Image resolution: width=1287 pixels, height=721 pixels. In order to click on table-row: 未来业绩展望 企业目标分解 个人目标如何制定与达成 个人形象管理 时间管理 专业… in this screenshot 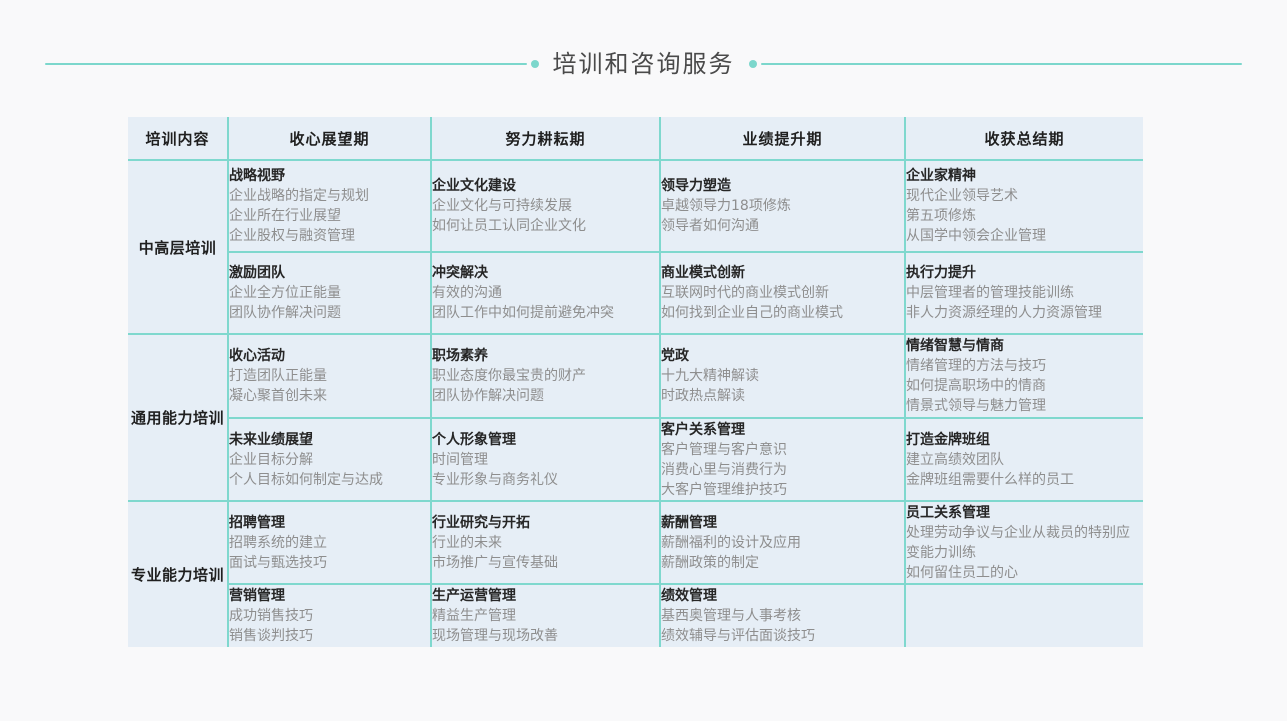, I will do `click(636, 459)`.